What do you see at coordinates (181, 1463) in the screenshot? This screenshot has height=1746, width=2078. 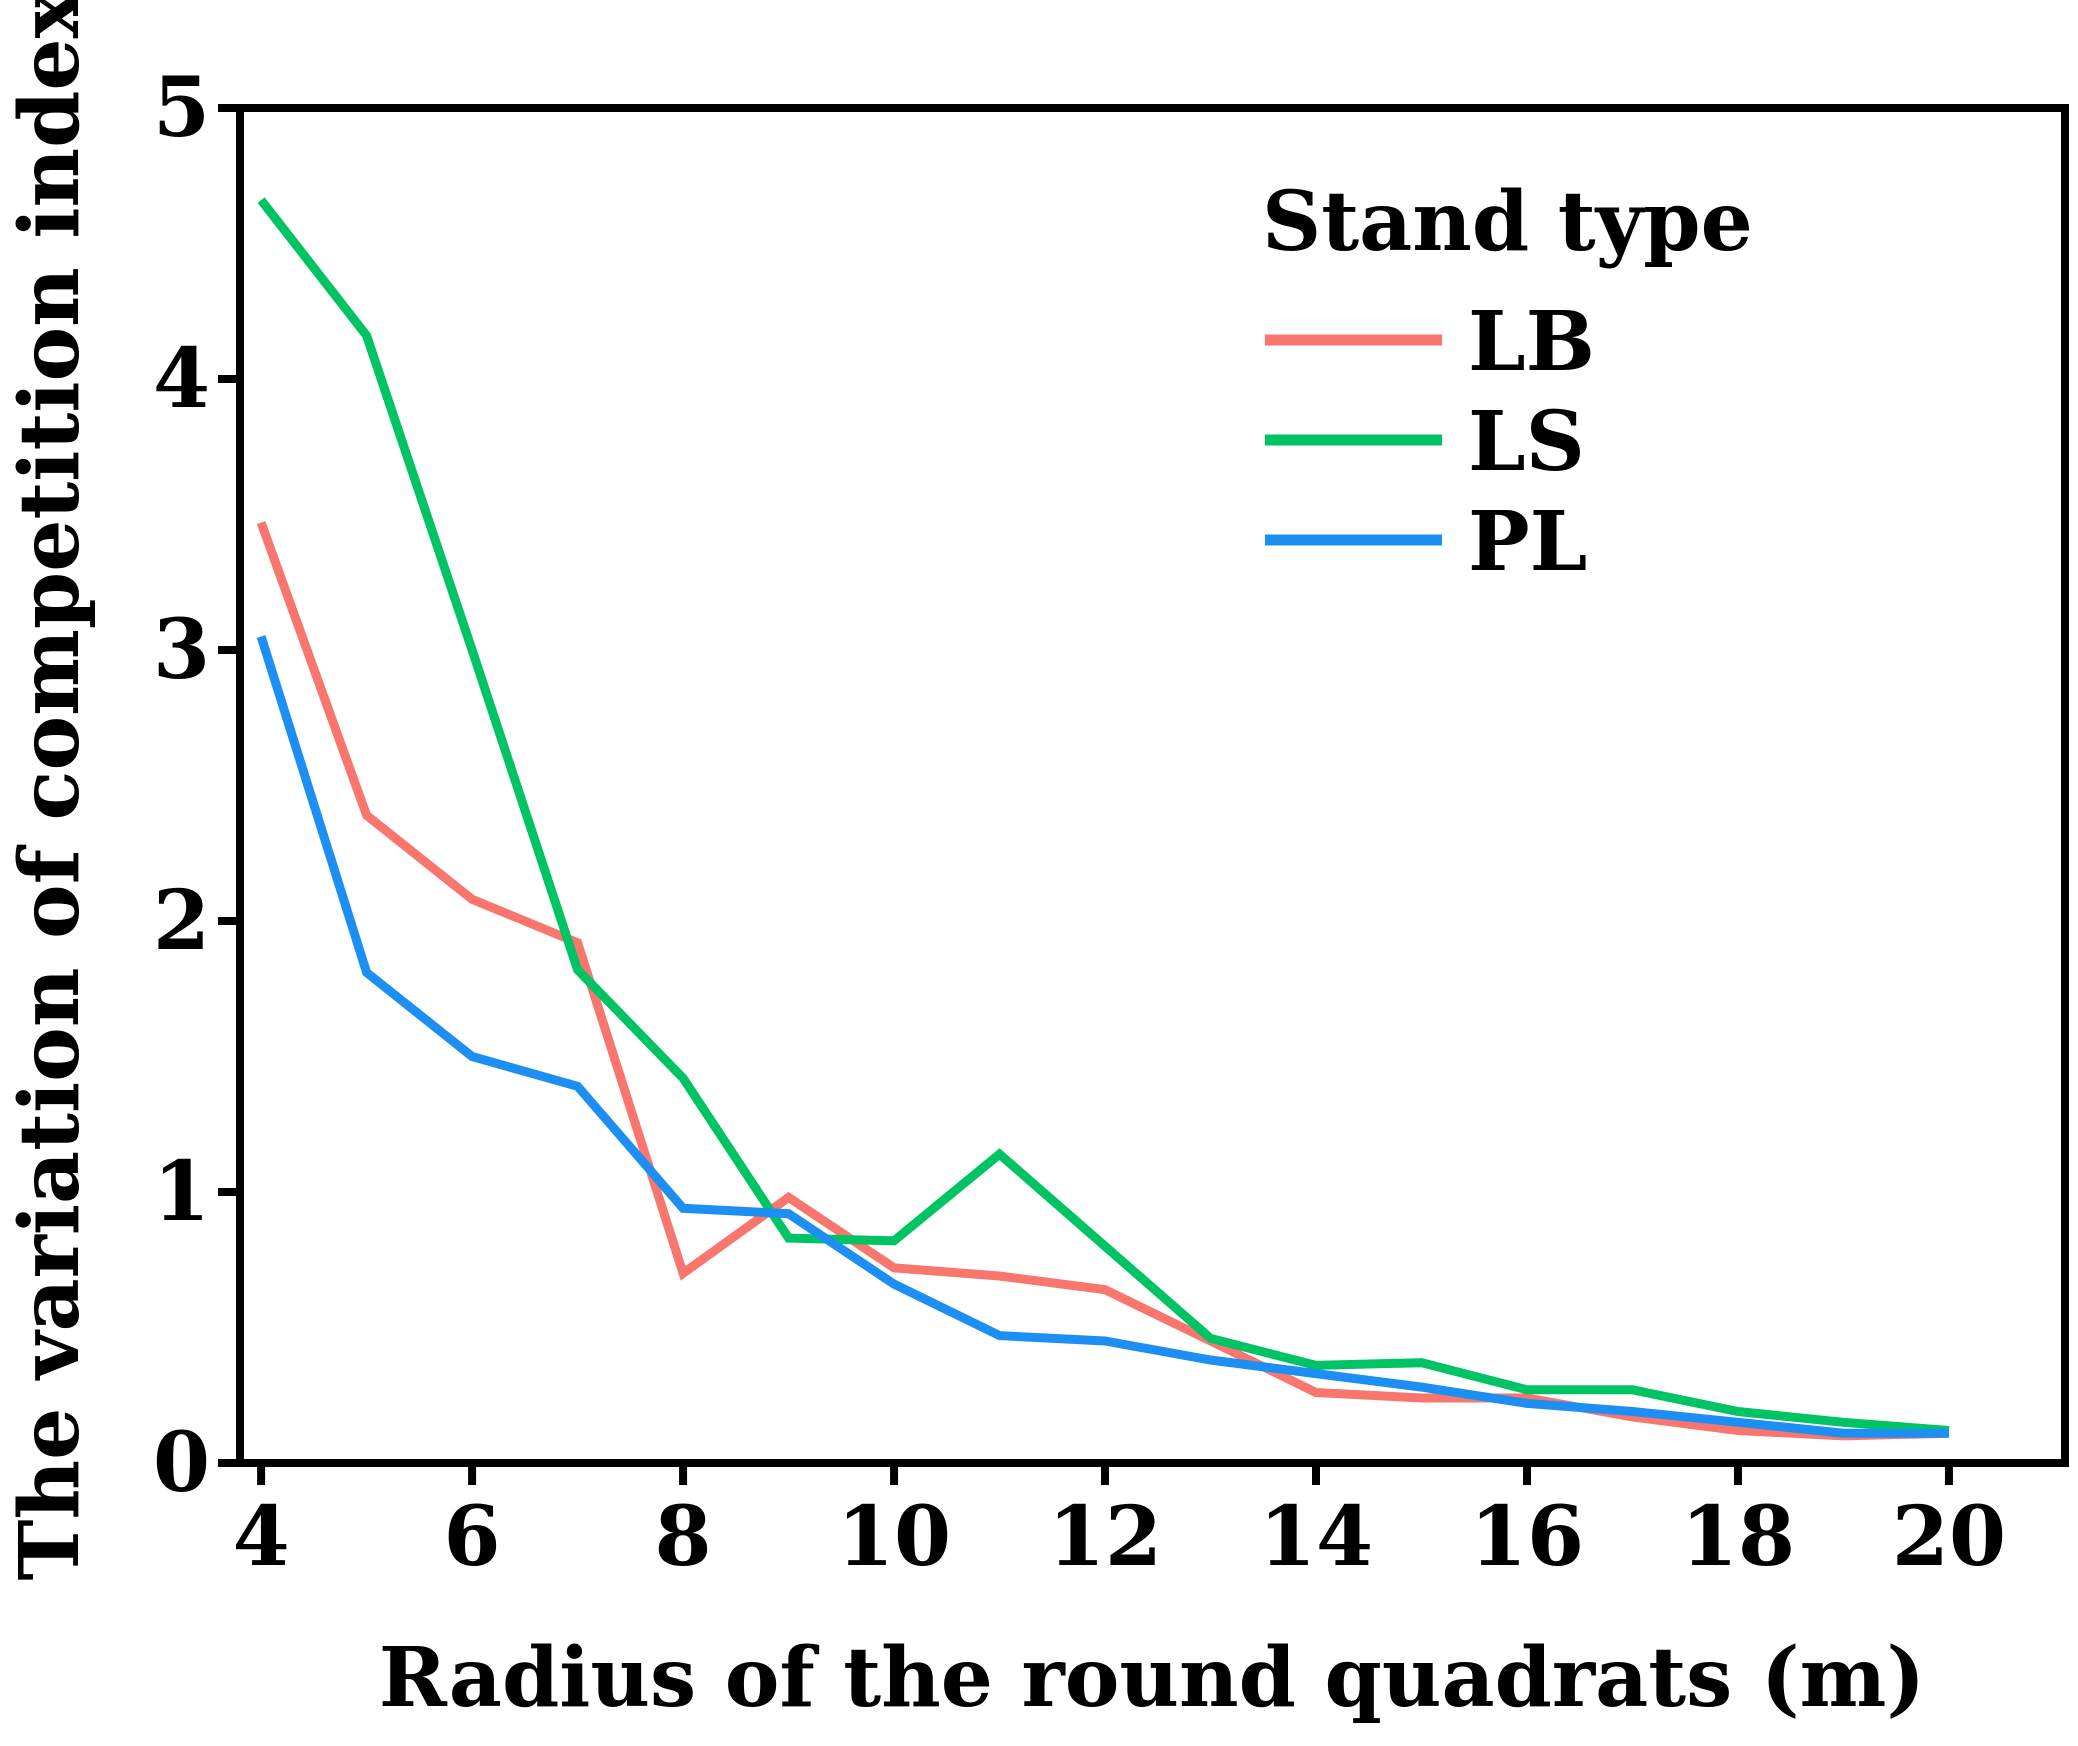 I see `y-tick-label: 0` at bounding box center [181, 1463].